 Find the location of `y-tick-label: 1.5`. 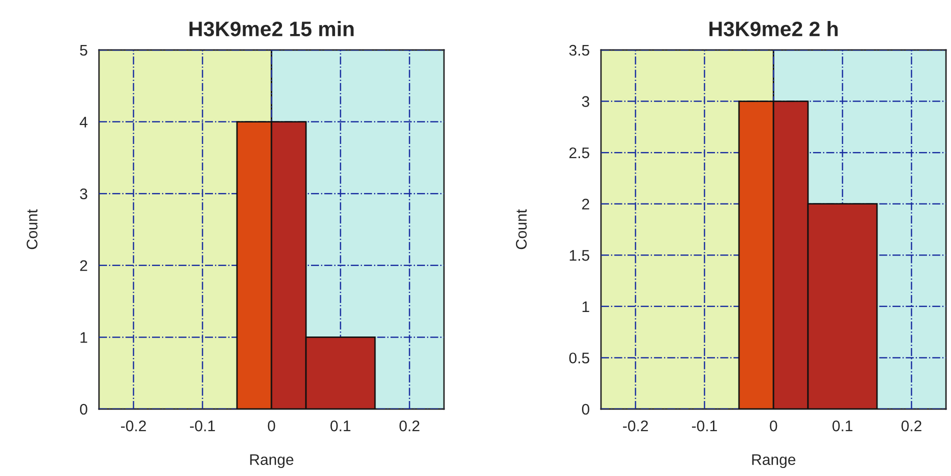

y-tick-label: 1.5 is located at coordinates (580, 255).